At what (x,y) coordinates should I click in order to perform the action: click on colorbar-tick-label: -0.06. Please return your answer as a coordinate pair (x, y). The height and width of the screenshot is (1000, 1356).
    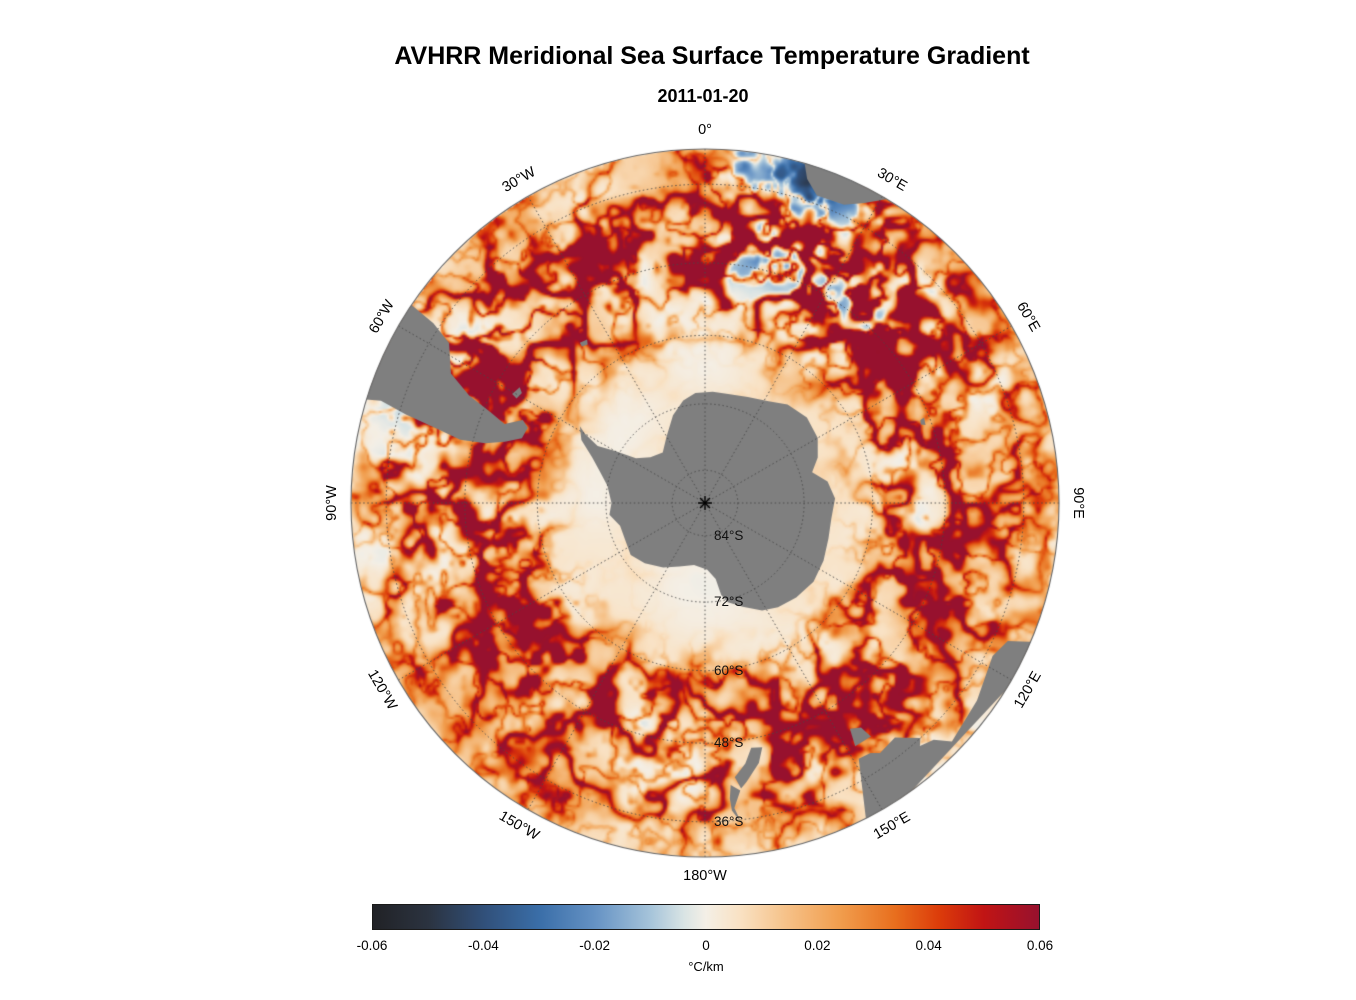
    Looking at the image, I should click on (372, 945).